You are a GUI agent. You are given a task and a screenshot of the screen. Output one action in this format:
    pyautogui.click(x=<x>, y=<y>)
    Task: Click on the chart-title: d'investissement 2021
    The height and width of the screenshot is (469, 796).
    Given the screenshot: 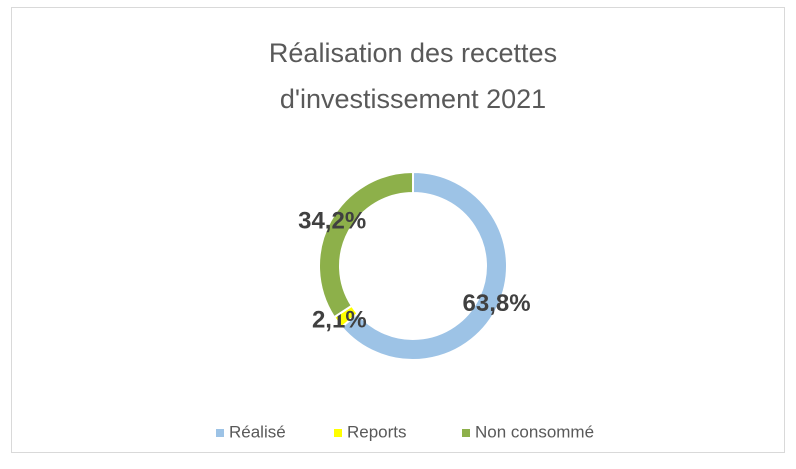 What is the action you would take?
    pyautogui.click(x=413, y=99)
    